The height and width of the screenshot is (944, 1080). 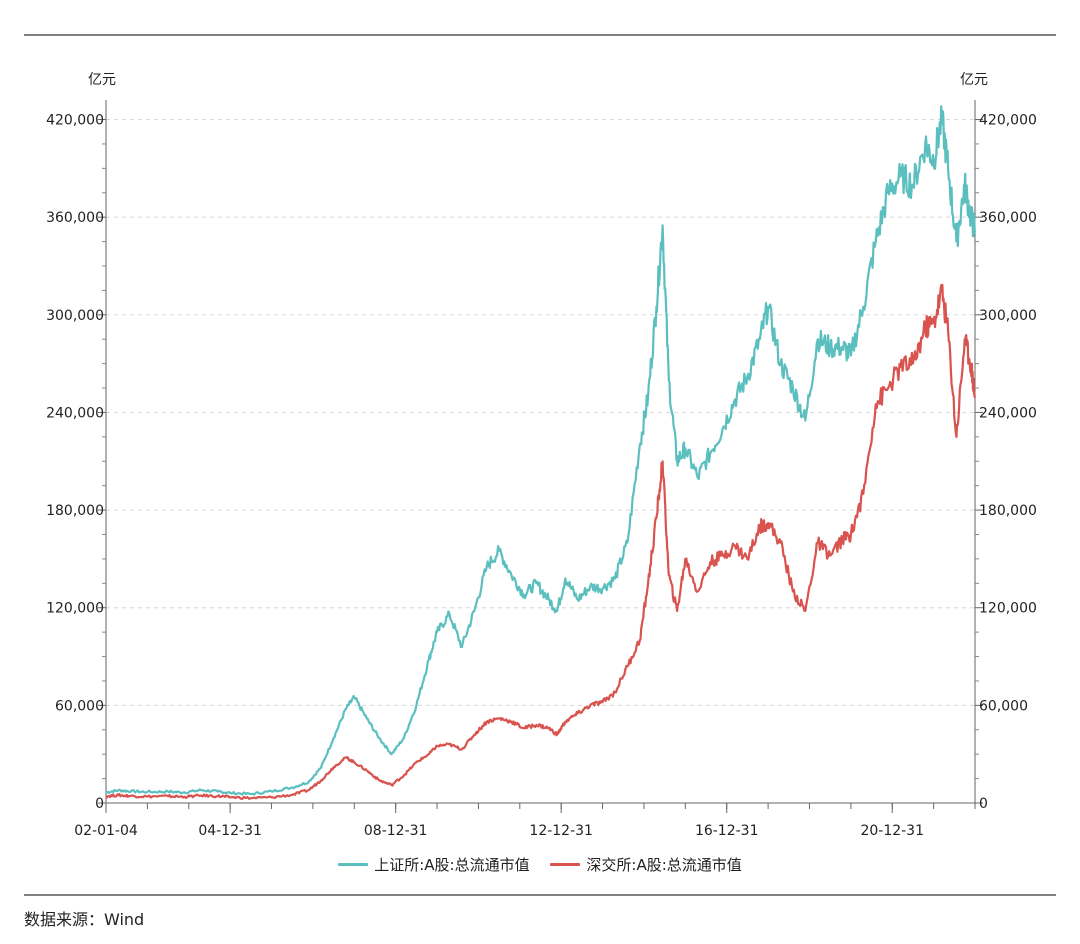 What do you see at coordinates (75, 609) in the screenshot?
I see `left-y-tick-label: 120,000` at bounding box center [75, 609].